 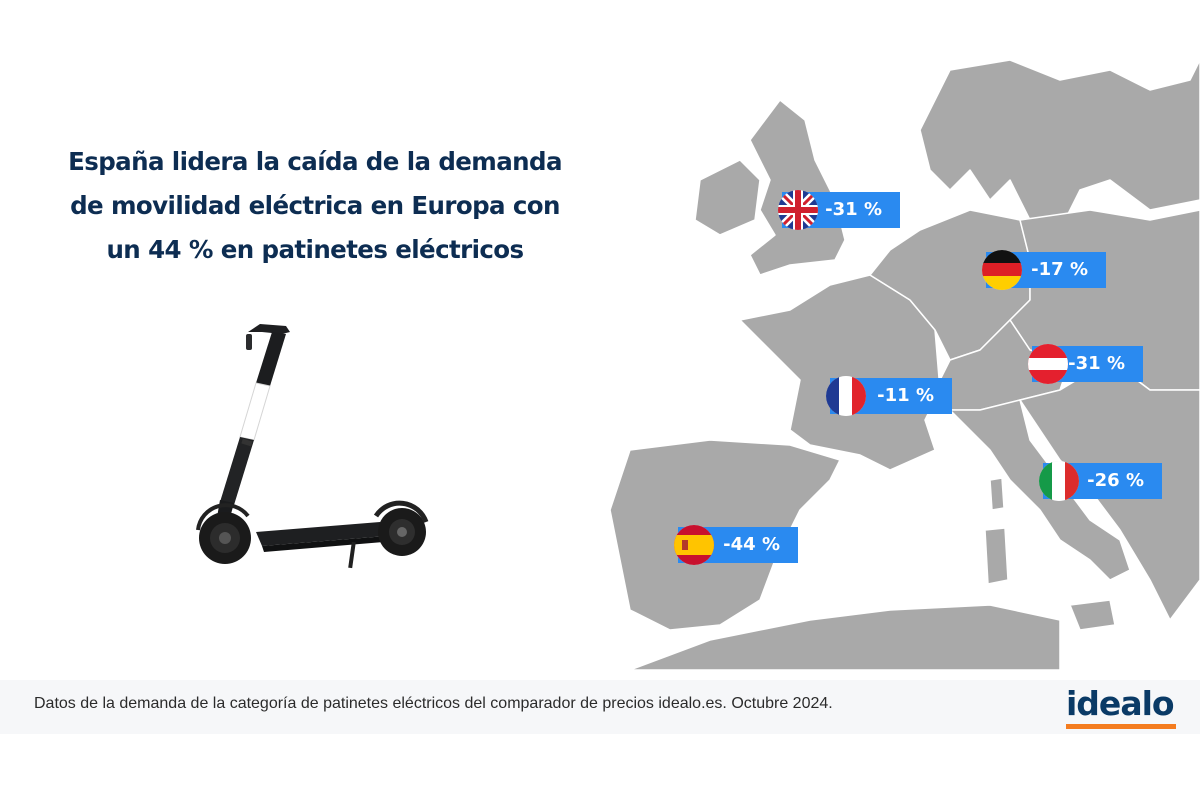 I want to click on austria-value: -31 %, so click(x=1096, y=363).